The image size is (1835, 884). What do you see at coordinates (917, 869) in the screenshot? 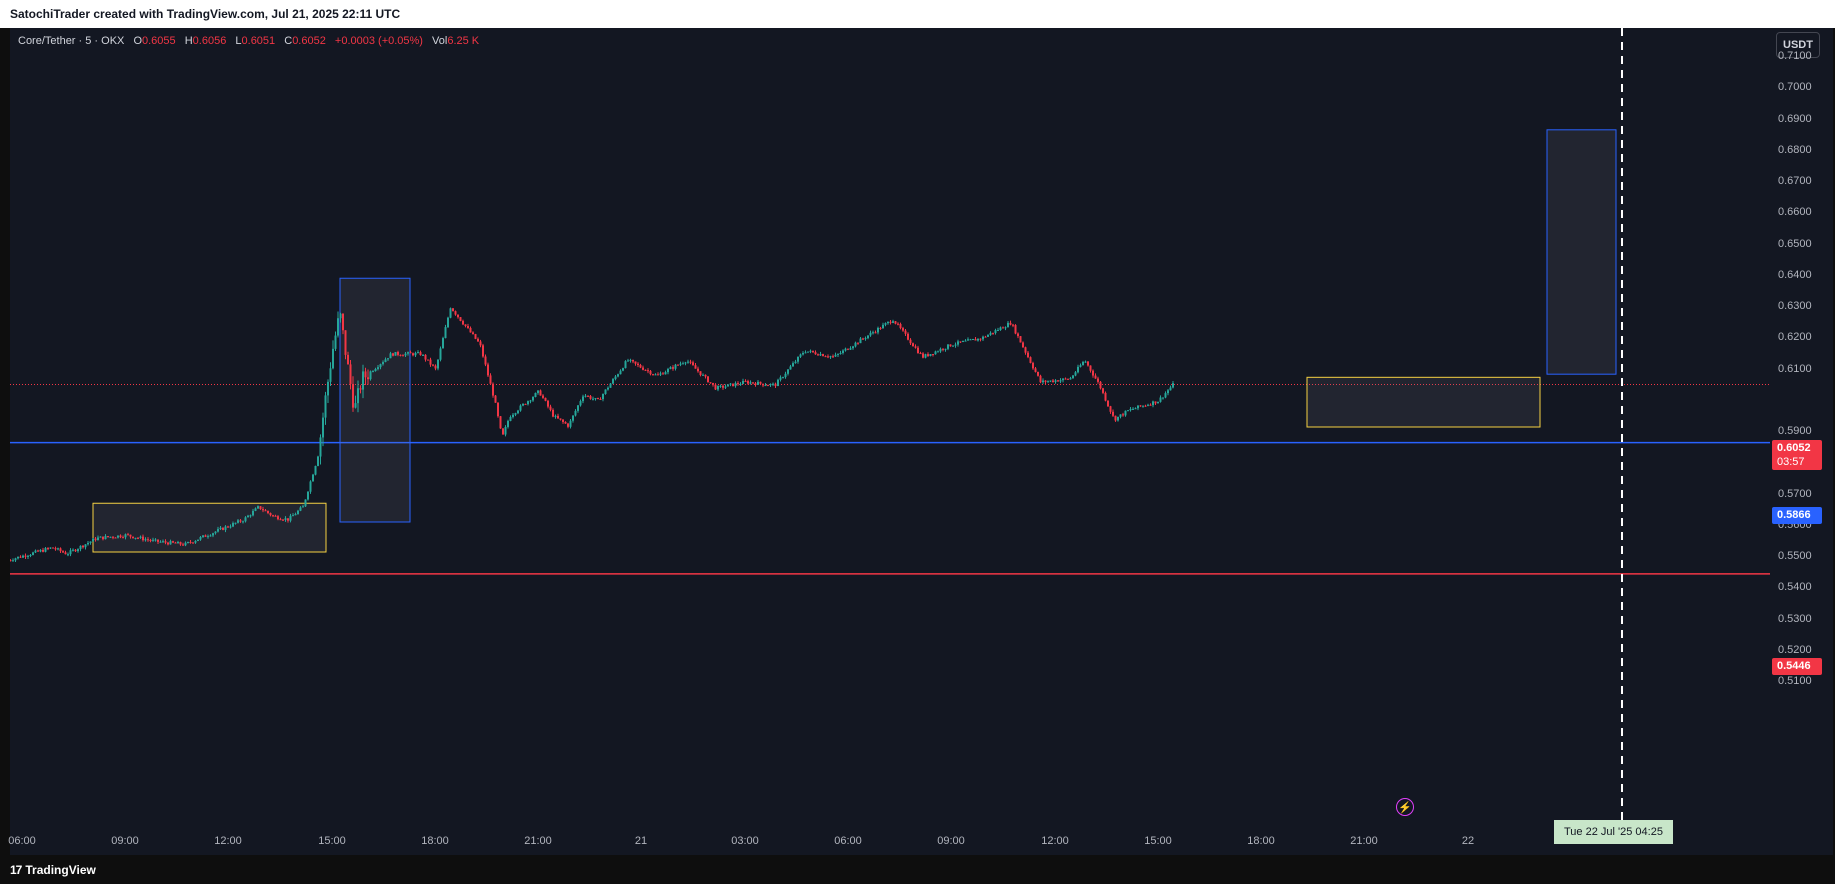
I see `footer-bar: 17 TradingView` at bounding box center [917, 869].